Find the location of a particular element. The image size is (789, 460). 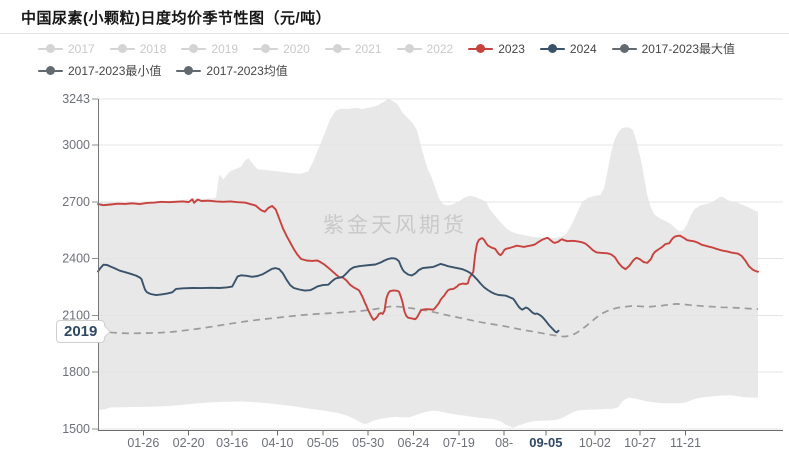

x-tick-label: 08- is located at coordinates (504, 443).